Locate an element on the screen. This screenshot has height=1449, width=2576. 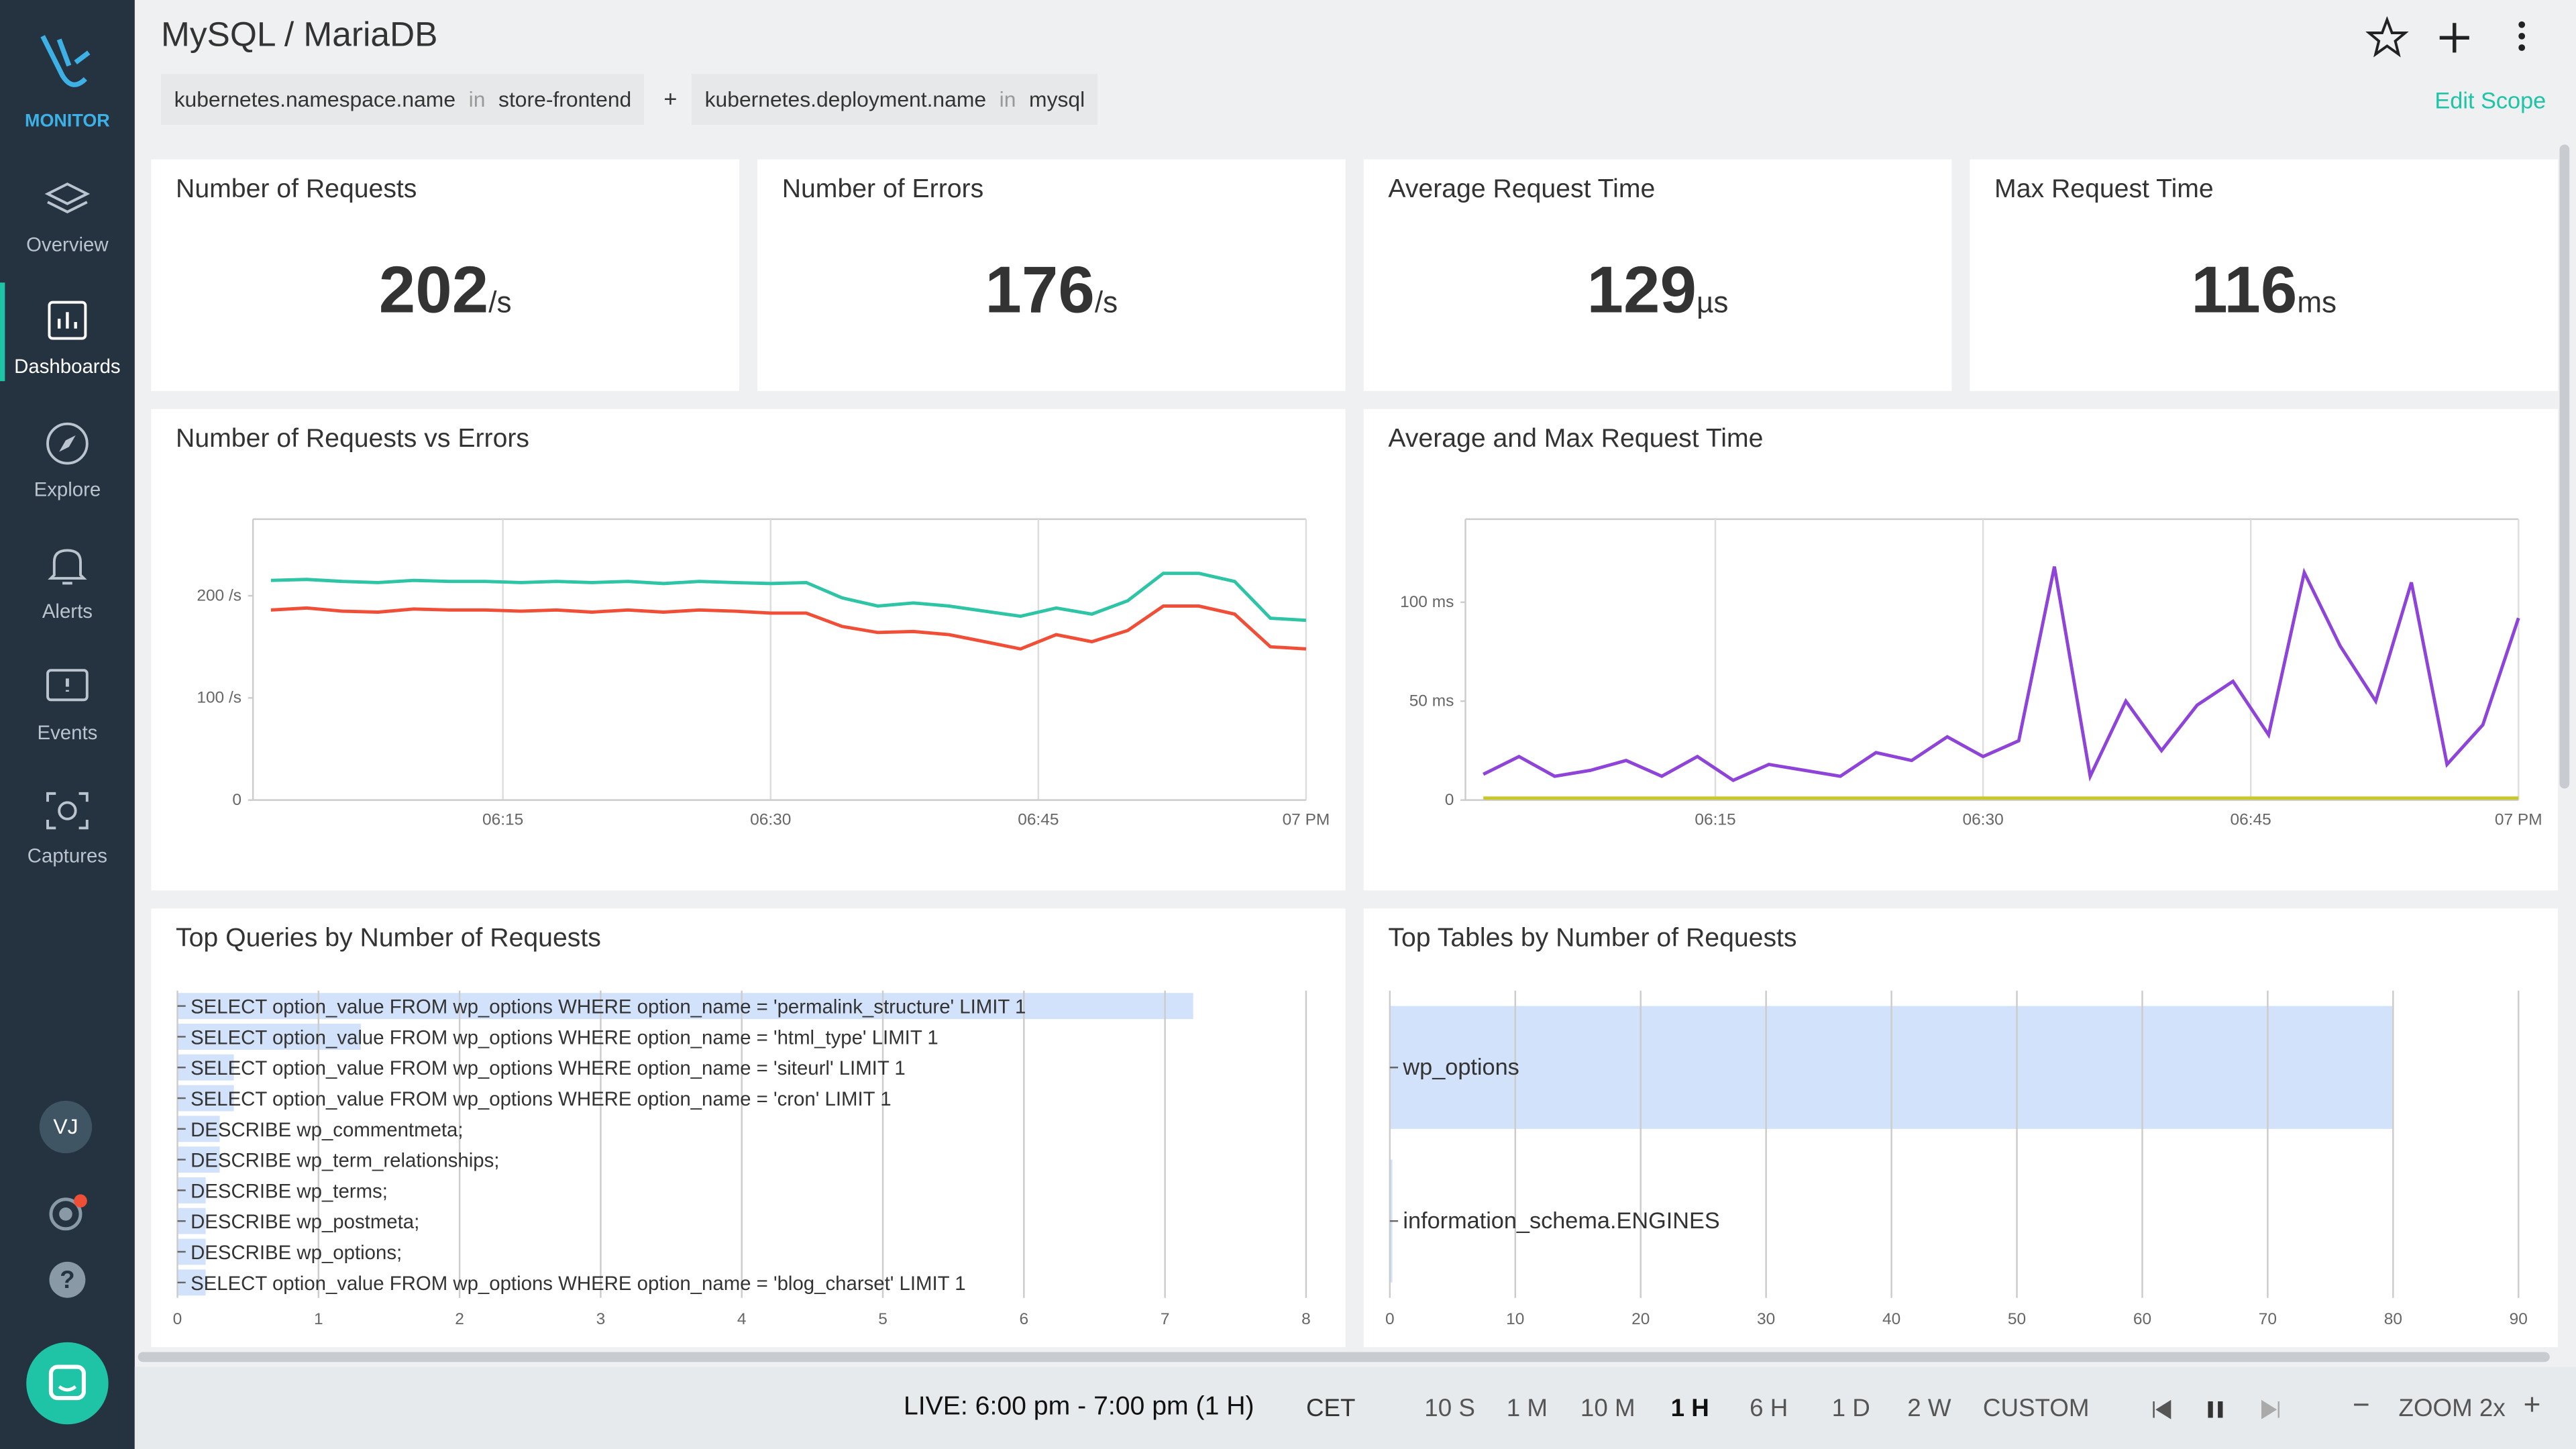
time-option: 1 H is located at coordinates (1689, 1409).